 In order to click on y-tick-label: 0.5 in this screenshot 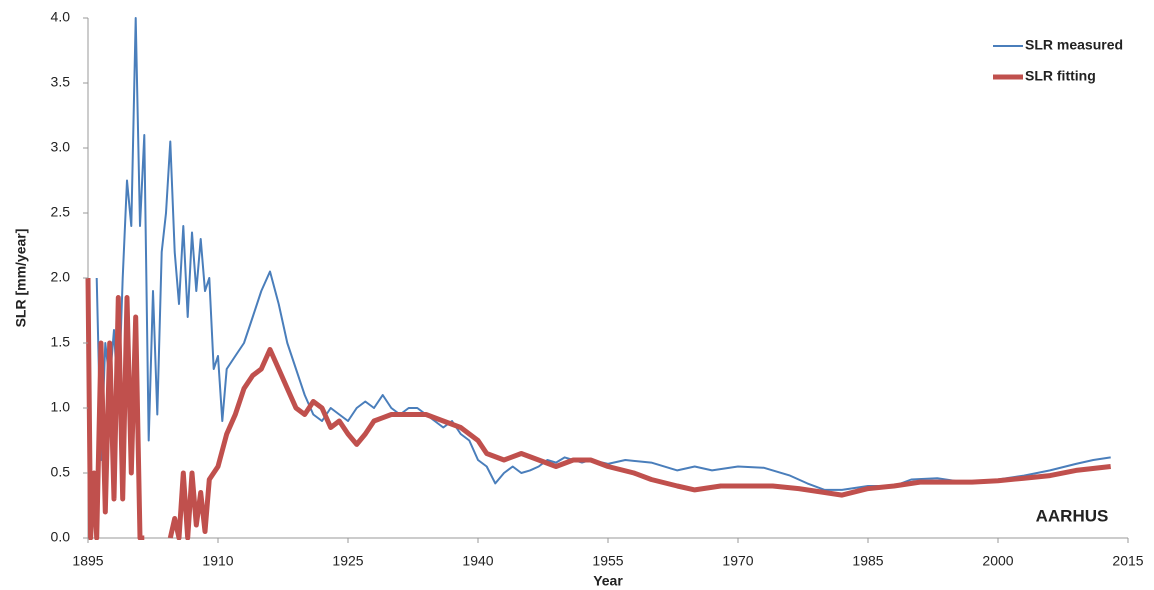, I will do `click(61, 472)`.